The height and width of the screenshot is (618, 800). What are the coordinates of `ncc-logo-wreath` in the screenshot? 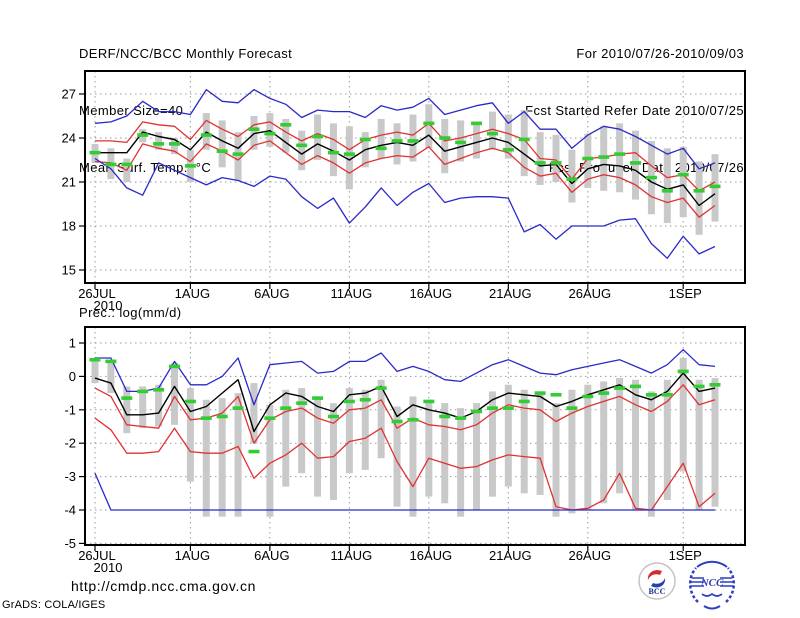 It's located at (712, 585).